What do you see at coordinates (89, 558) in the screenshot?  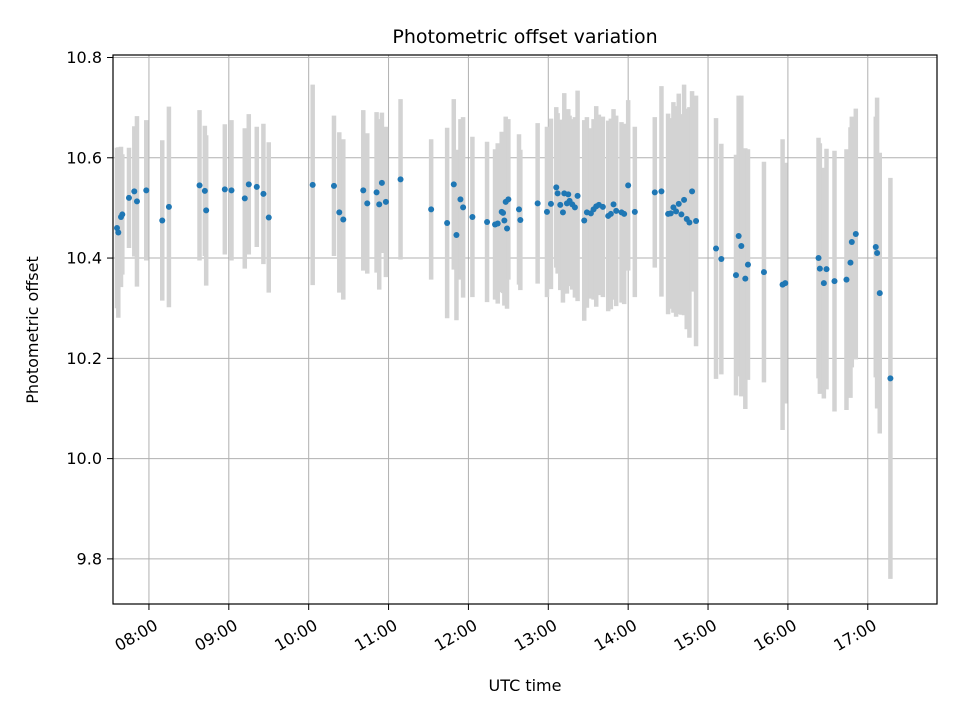 I see `y-tick-label: 9.8` at bounding box center [89, 558].